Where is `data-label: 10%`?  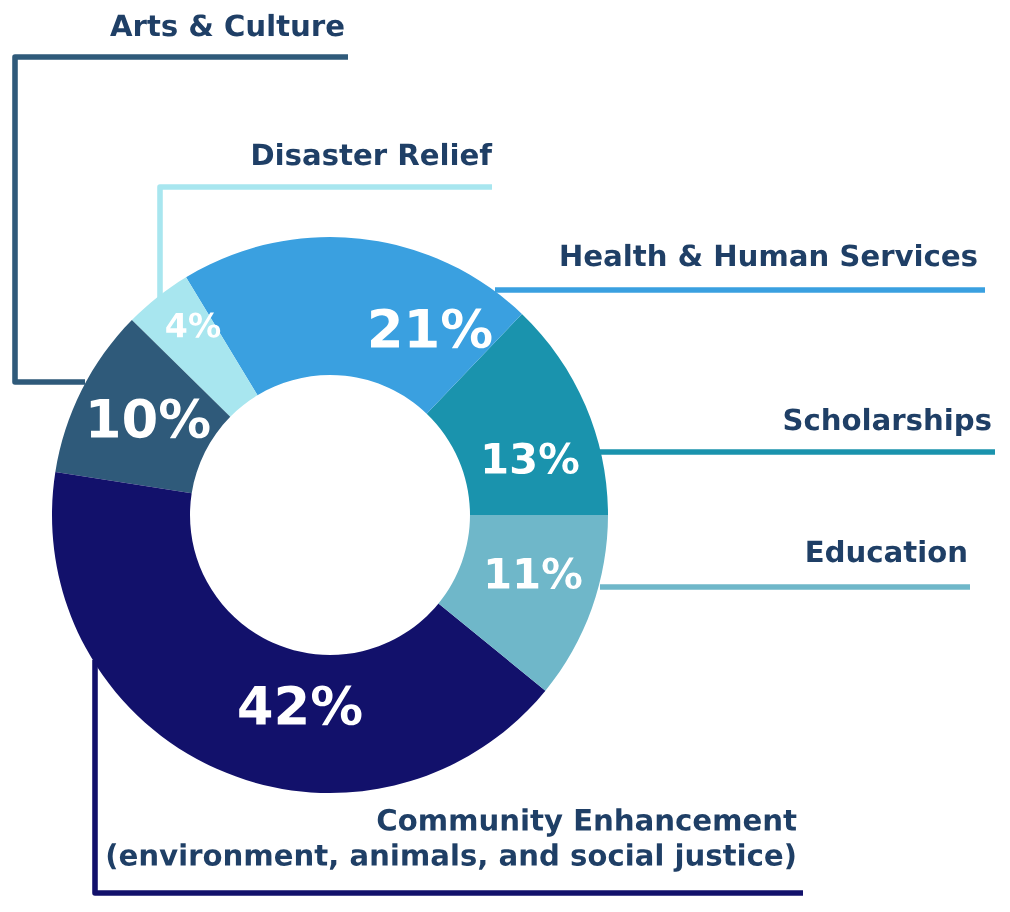
data-label: 10% is located at coordinates (150, 418).